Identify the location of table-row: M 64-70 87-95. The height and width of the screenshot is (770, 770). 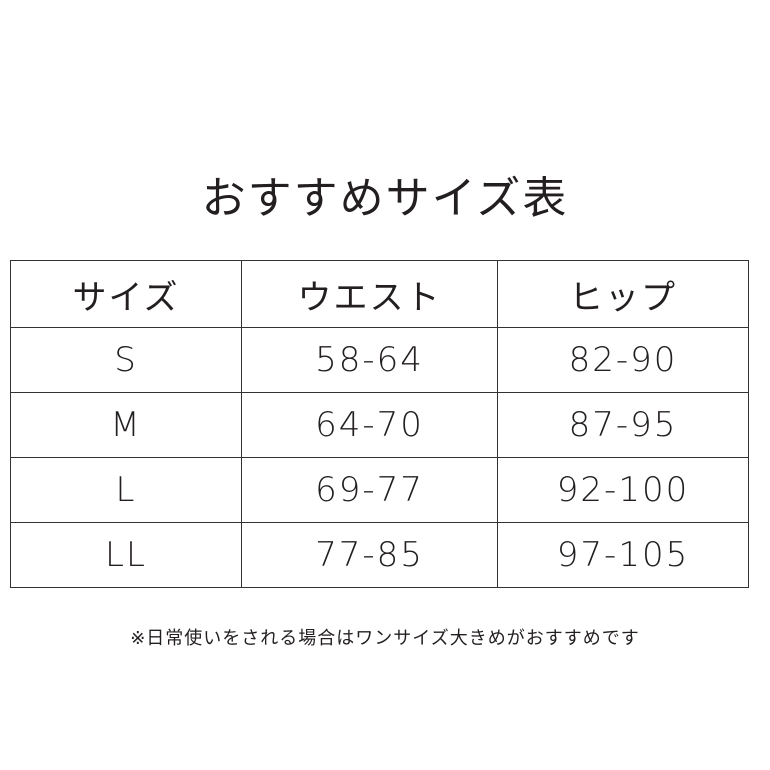
(379, 425).